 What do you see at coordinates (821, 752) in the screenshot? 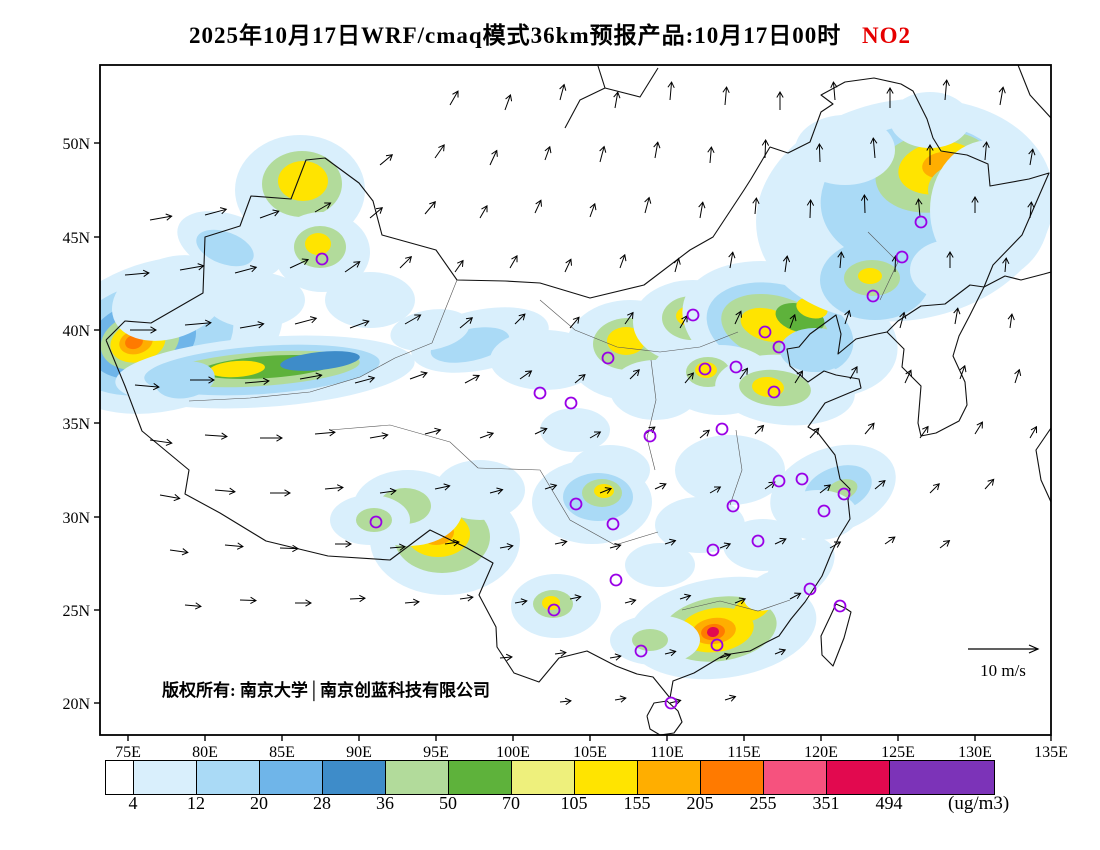
I see `lon-label: 120E` at bounding box center [821, 752].